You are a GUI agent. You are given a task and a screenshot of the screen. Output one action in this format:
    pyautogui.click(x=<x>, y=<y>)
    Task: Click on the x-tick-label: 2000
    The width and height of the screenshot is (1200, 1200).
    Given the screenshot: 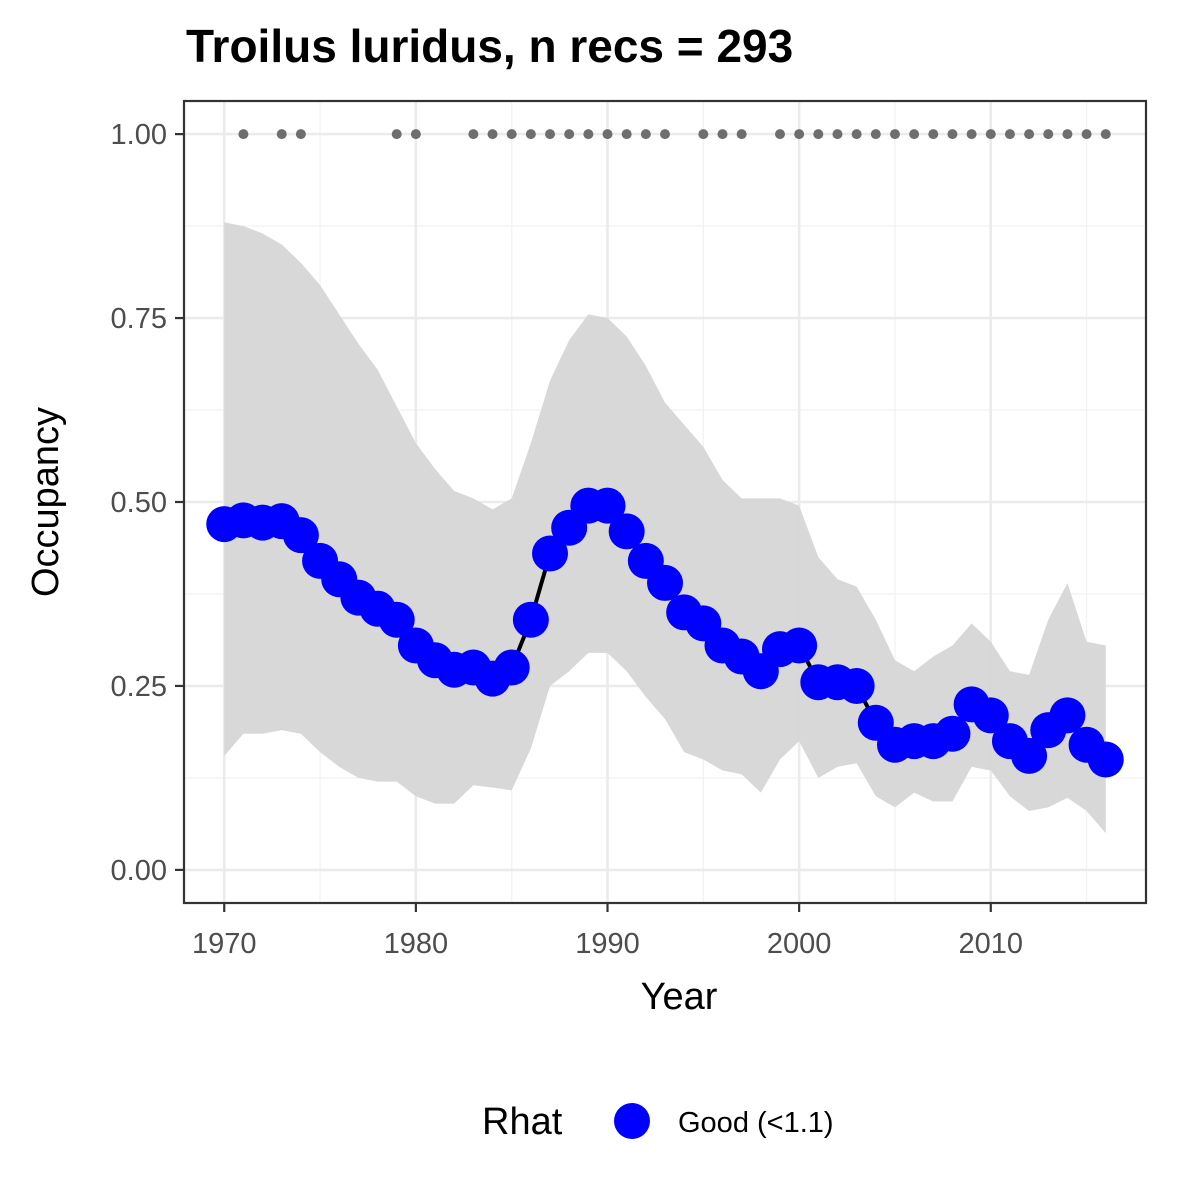 What is the action you would take?
    pyautogui.click(x=799, y=944)
    